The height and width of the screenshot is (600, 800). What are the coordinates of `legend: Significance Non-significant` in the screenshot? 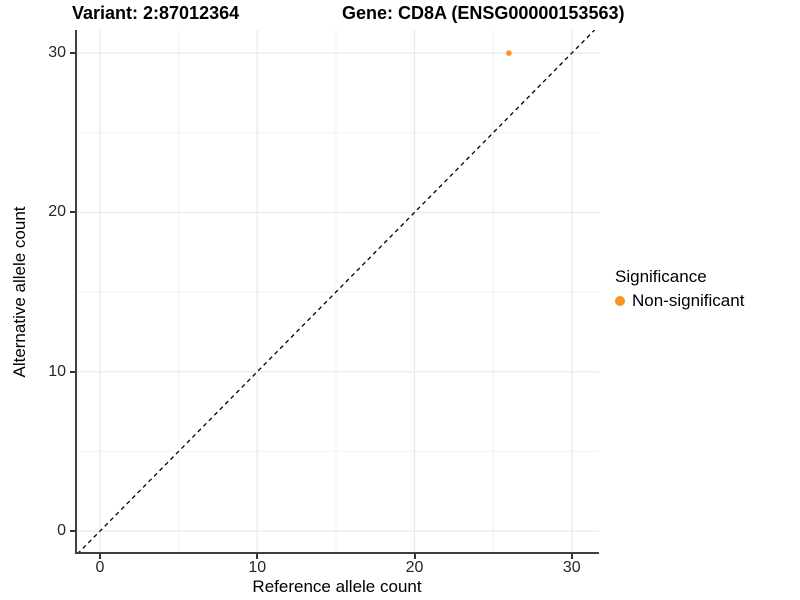 It's located at (679, 289).